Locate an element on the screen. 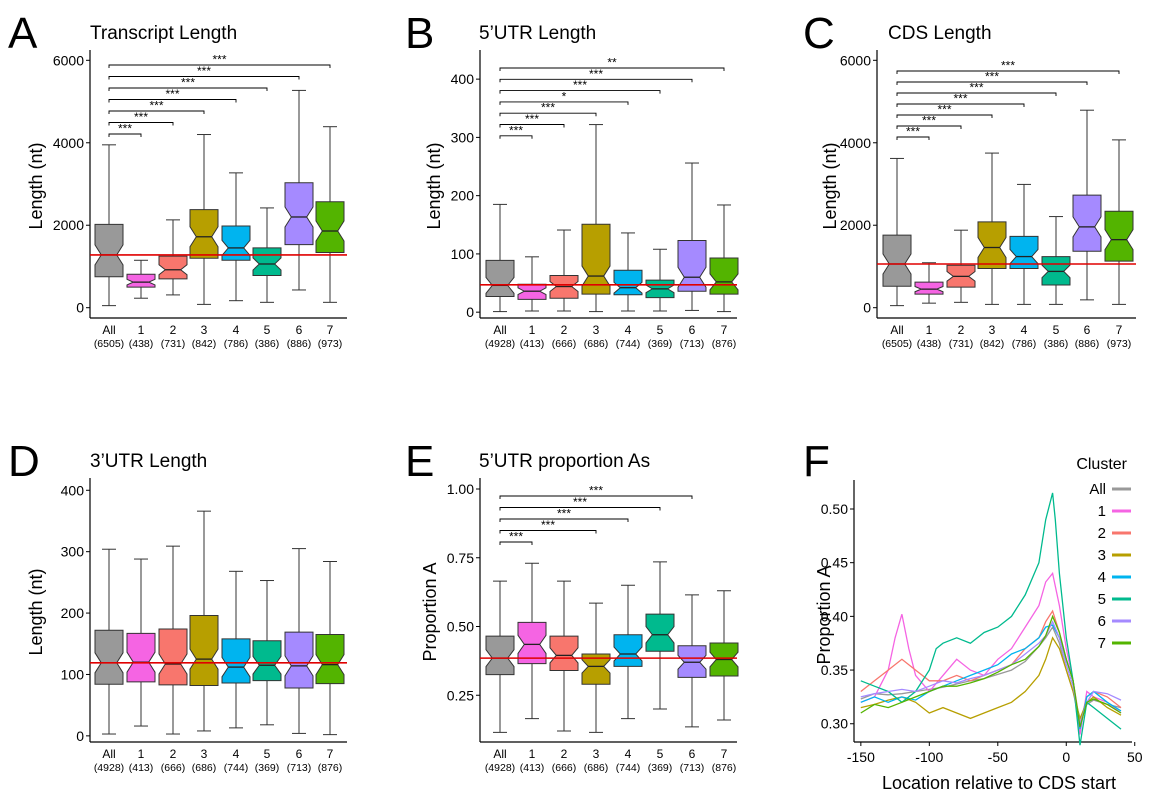 Image resolution: width=1161 pixels, height=801 pixels. significance-bracket-5: *** is located at coordinates (580, 503).